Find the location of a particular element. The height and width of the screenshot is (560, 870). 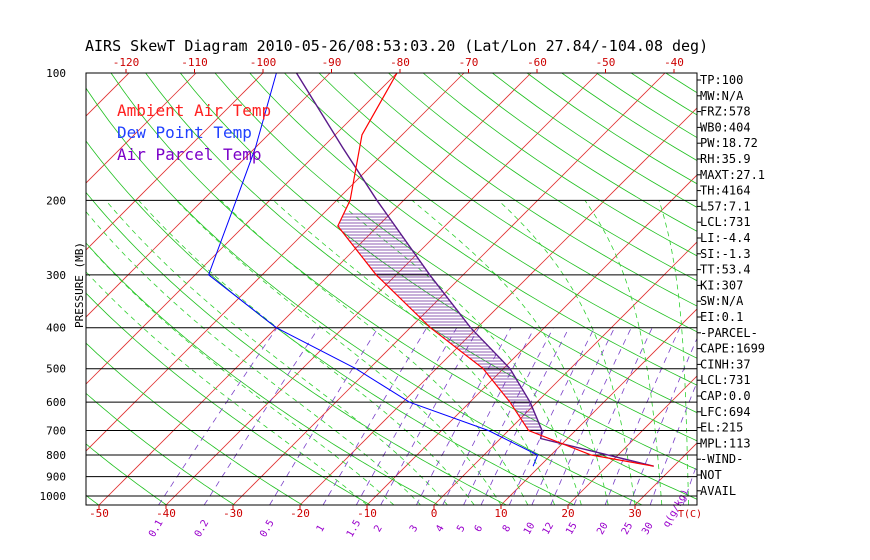

side-panel-label: L57:7.1 is located at coordinates (725, 206).